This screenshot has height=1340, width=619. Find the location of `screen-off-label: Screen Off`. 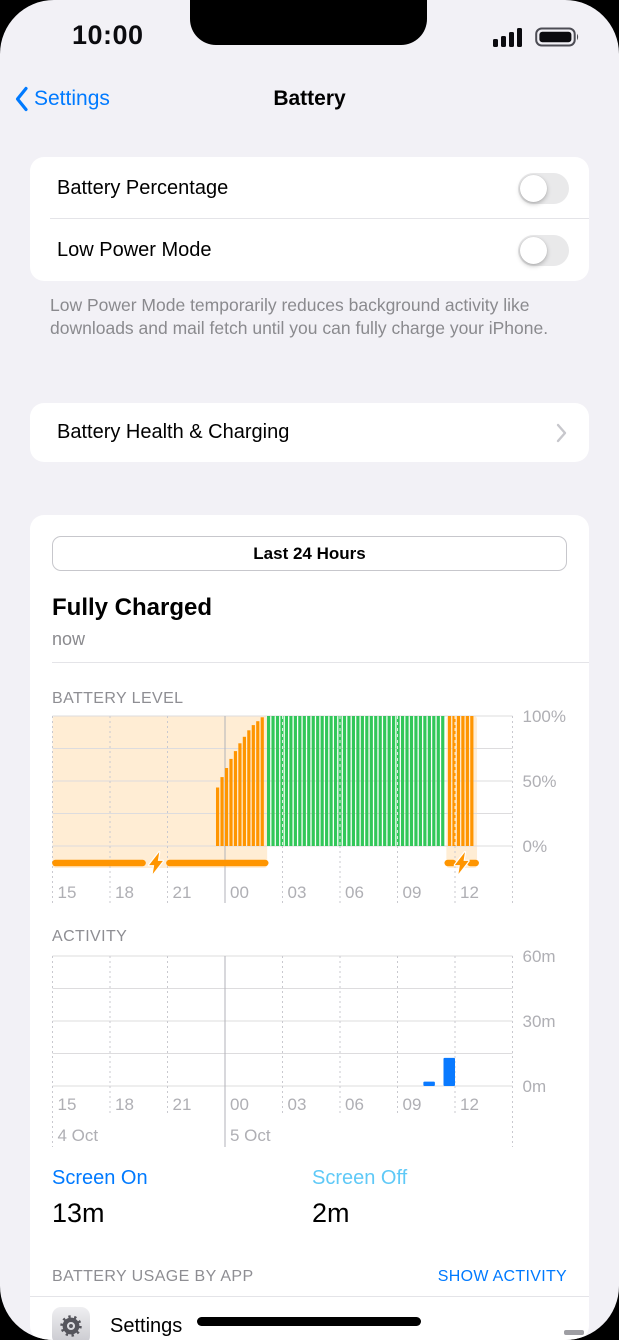

screen-off-label: Screen Off is located at coordinates (360, 1178).